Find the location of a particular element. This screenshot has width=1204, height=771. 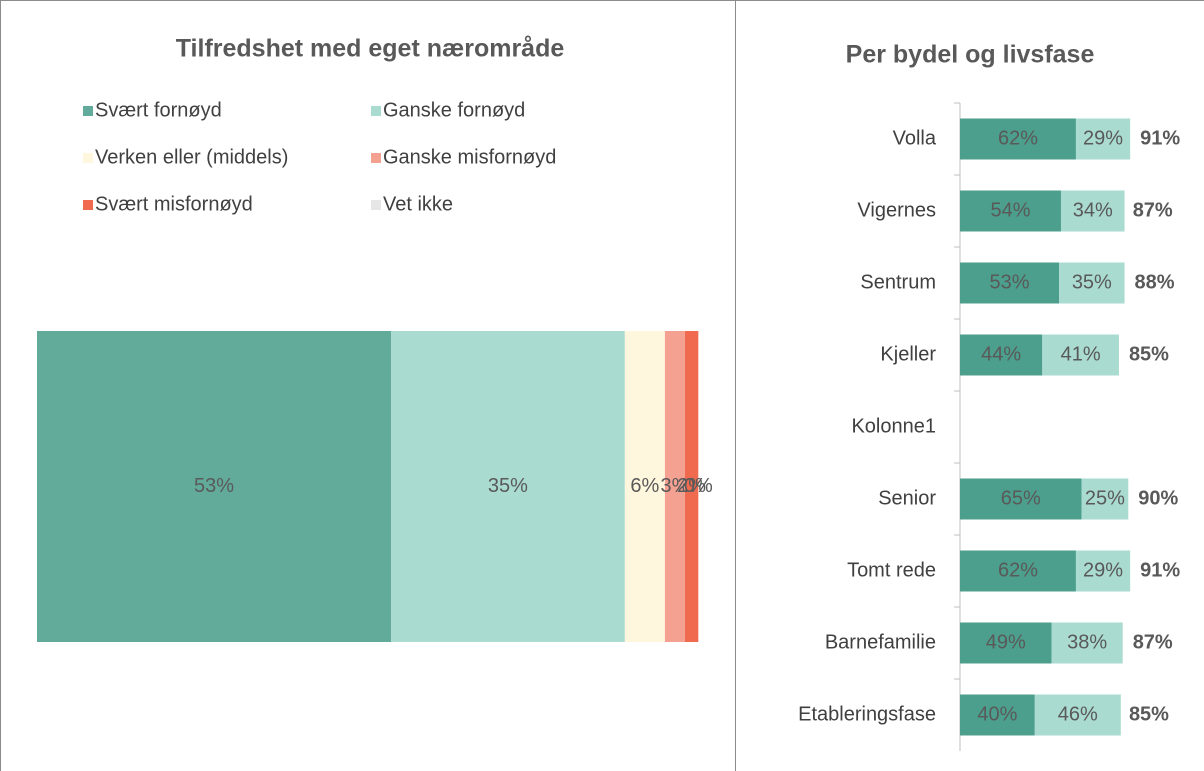

data-label: 46% is located at coordinates (1078, 714).